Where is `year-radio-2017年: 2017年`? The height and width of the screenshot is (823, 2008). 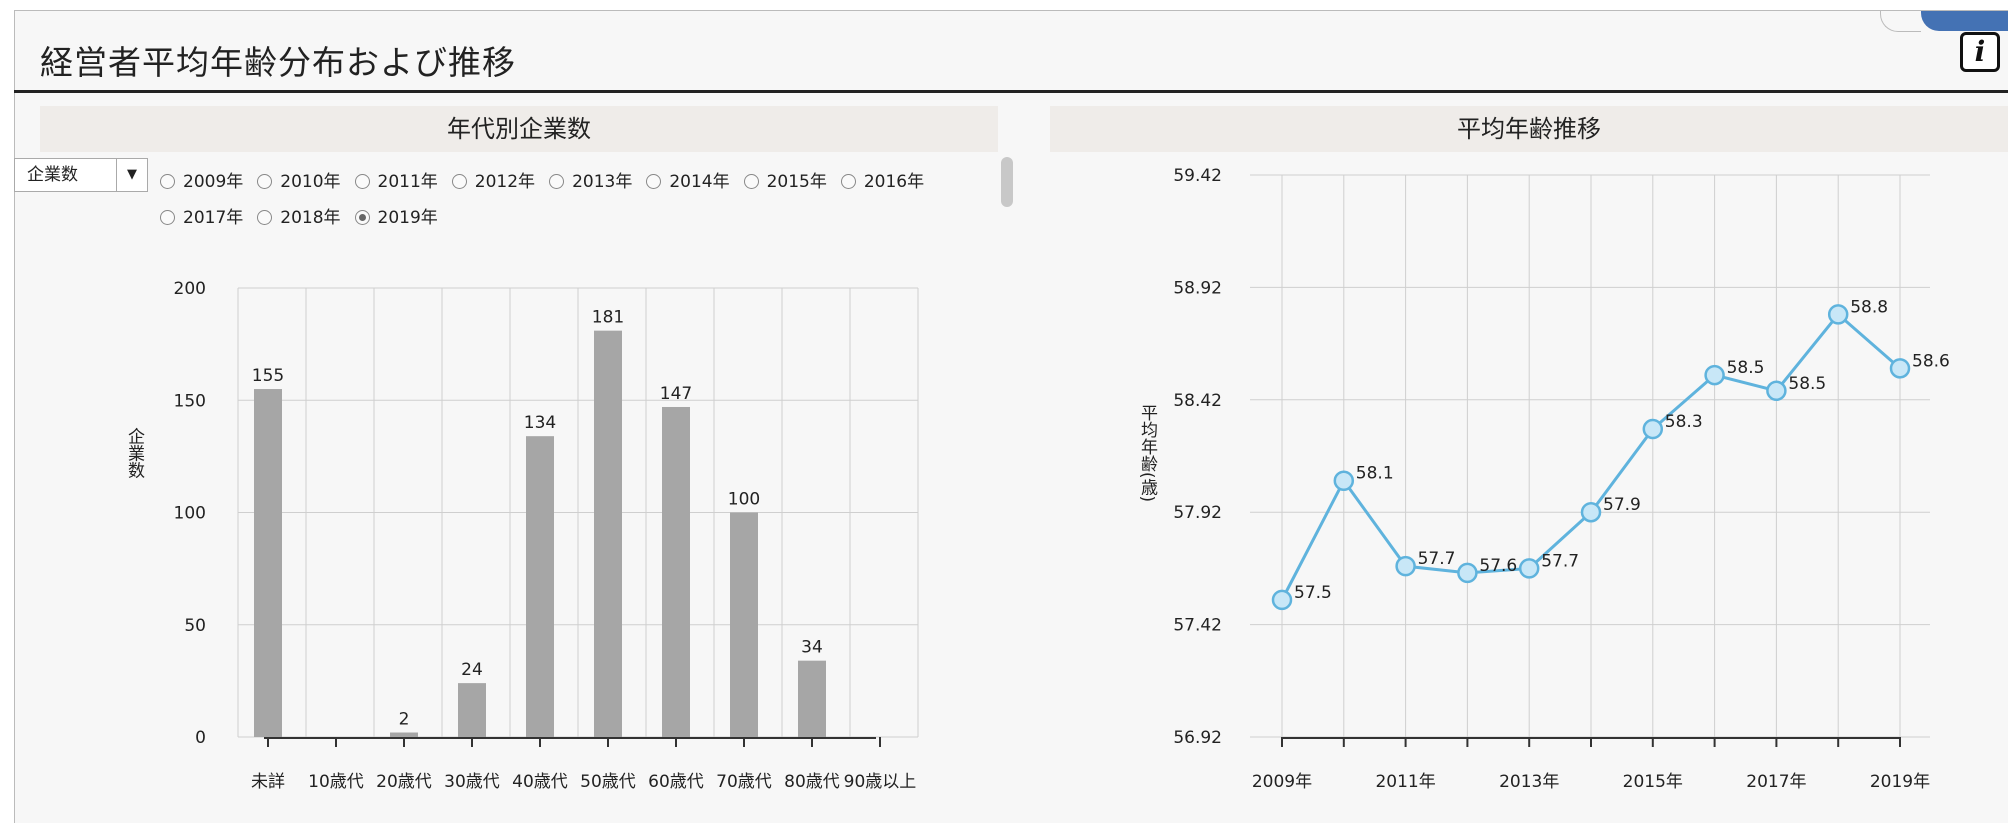
year-radio-2017年: 2017年 is located at coordinates (201, 218).